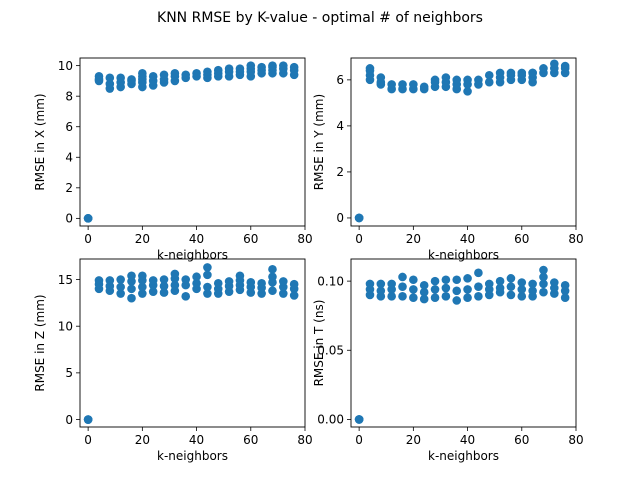  What do you see at coordinates (340, 80) in the screenshot?
I see `y-tick-label: 6` at bounding box center [340, 80].